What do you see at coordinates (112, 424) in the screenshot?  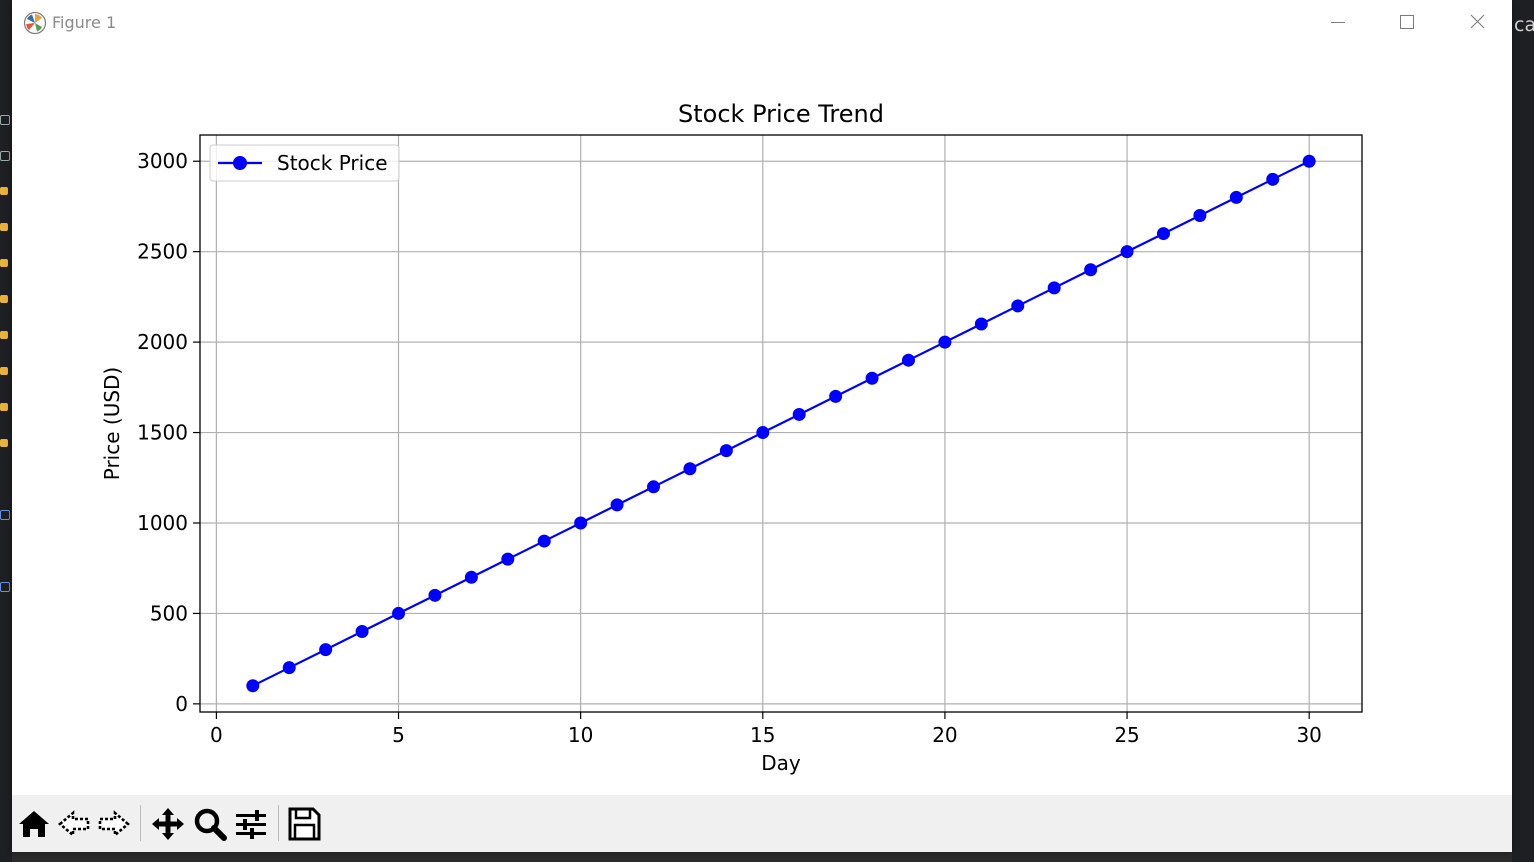 I see `y-axis-label: Price (USD)` at bounding box center [112, 424].